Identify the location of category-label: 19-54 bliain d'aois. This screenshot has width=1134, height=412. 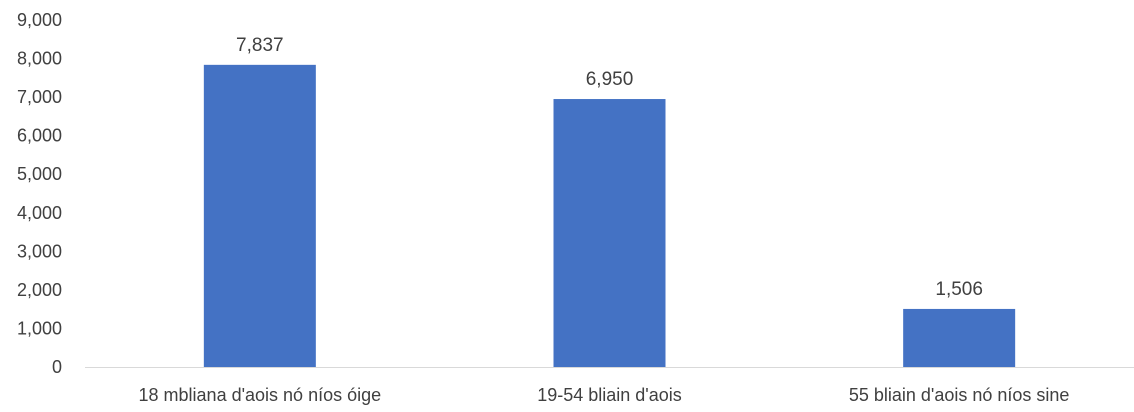
(609, 395).